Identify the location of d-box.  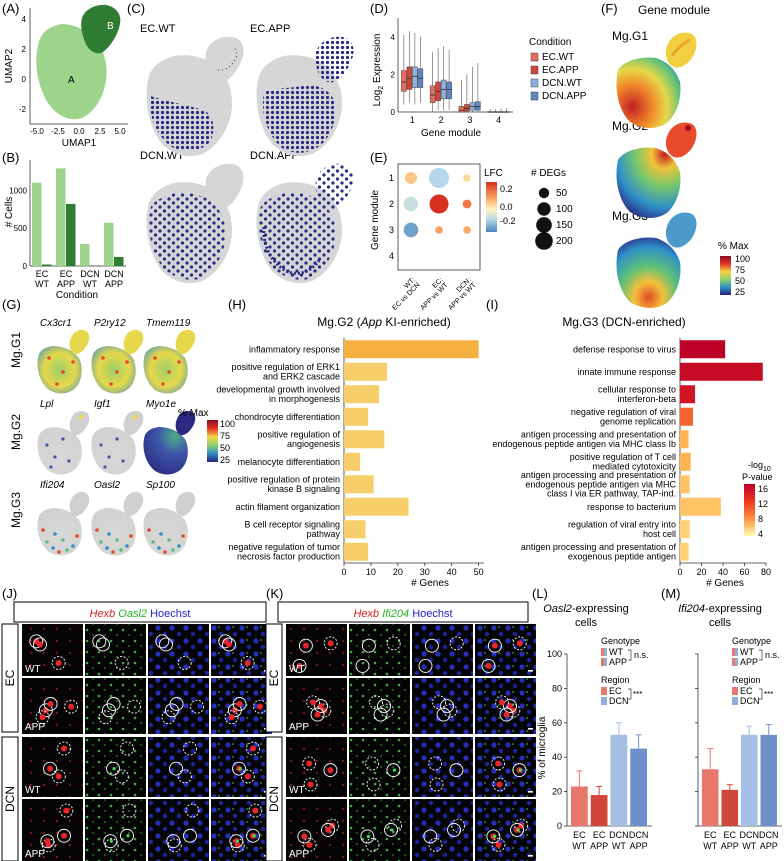
(478, 106).